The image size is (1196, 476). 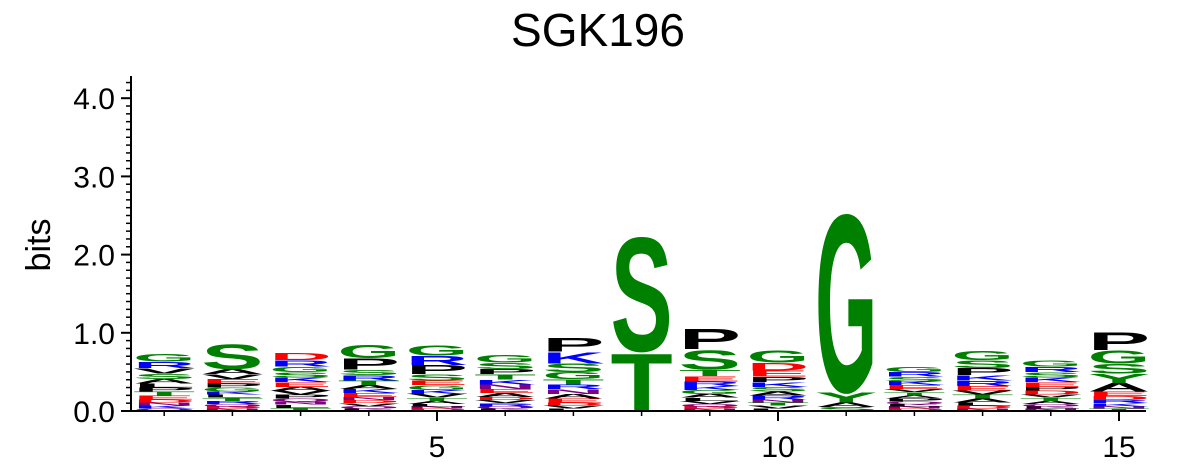 I want to click on x-tick-label: 5, so click(x=437, y=447).